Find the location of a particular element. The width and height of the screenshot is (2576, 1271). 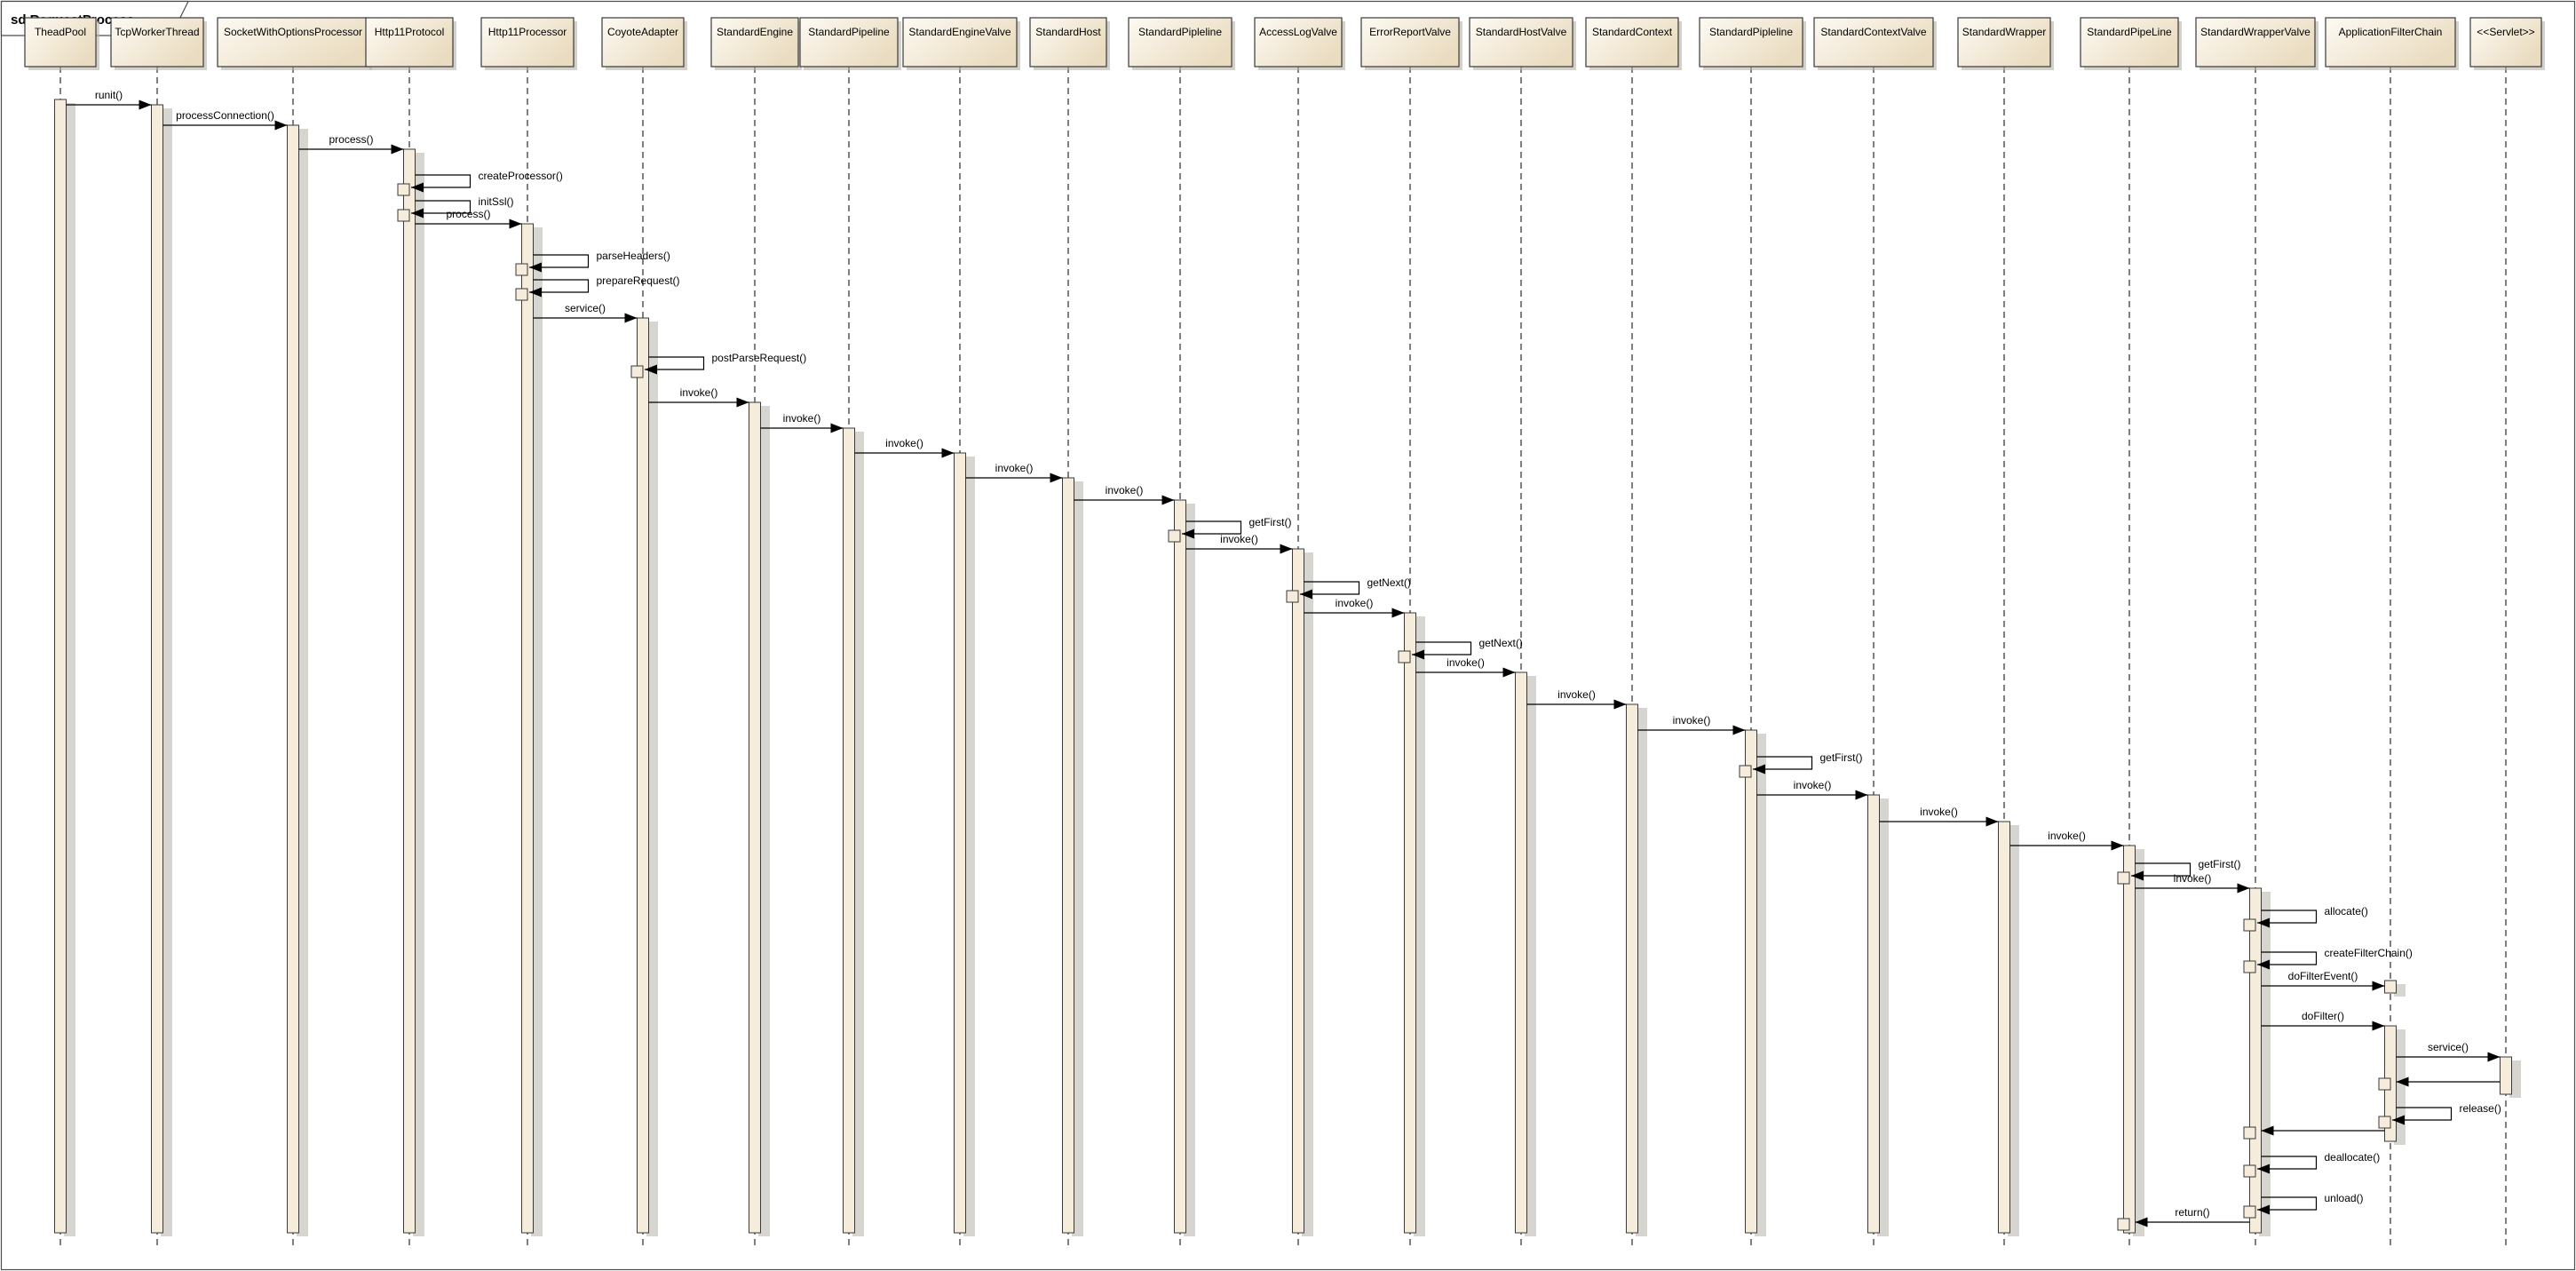

lifeline-name: StandardWrapper is located at coordinates (2005, 32).